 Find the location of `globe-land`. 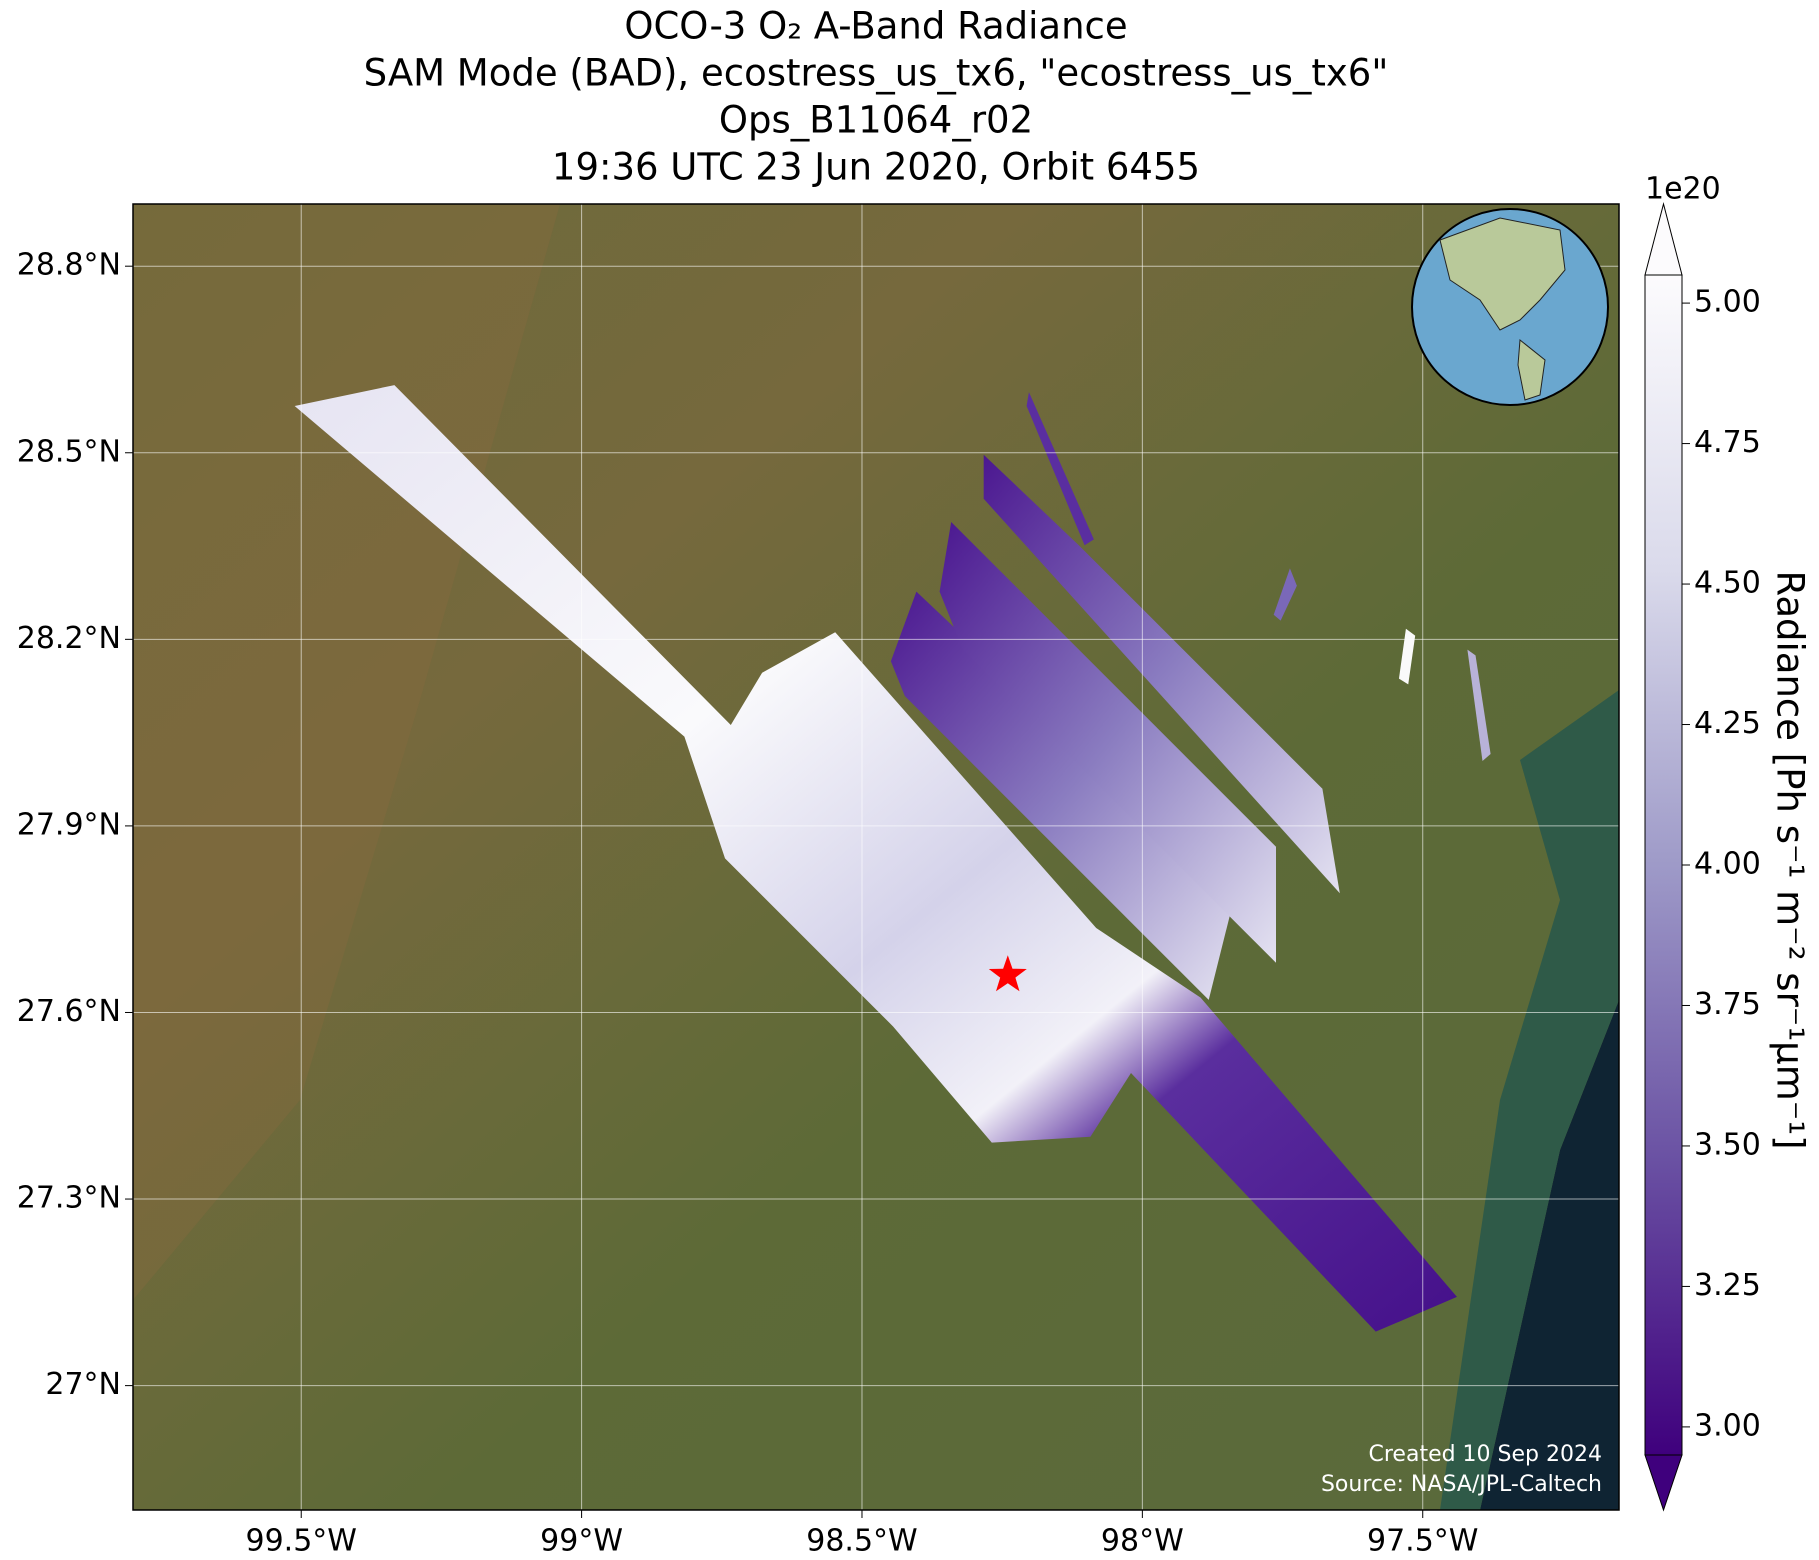

globe-land is located at coordinates (1502, 309).